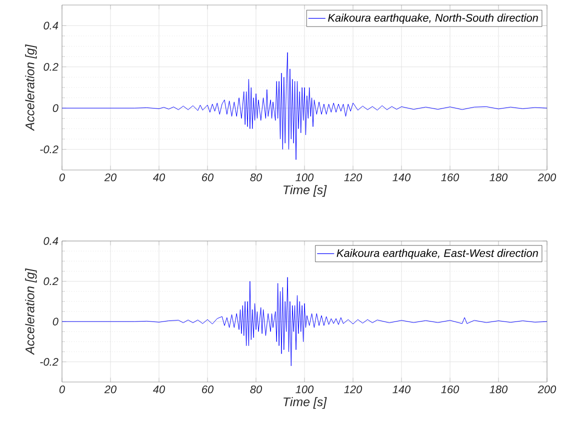 The width and height of the screenshot is (563, 430). What do you see at coordinates (433, 19) in the screenshot?
I see `legend-label: Kaikoura earthquake, North-South direction` at bounding box center [433, 19].